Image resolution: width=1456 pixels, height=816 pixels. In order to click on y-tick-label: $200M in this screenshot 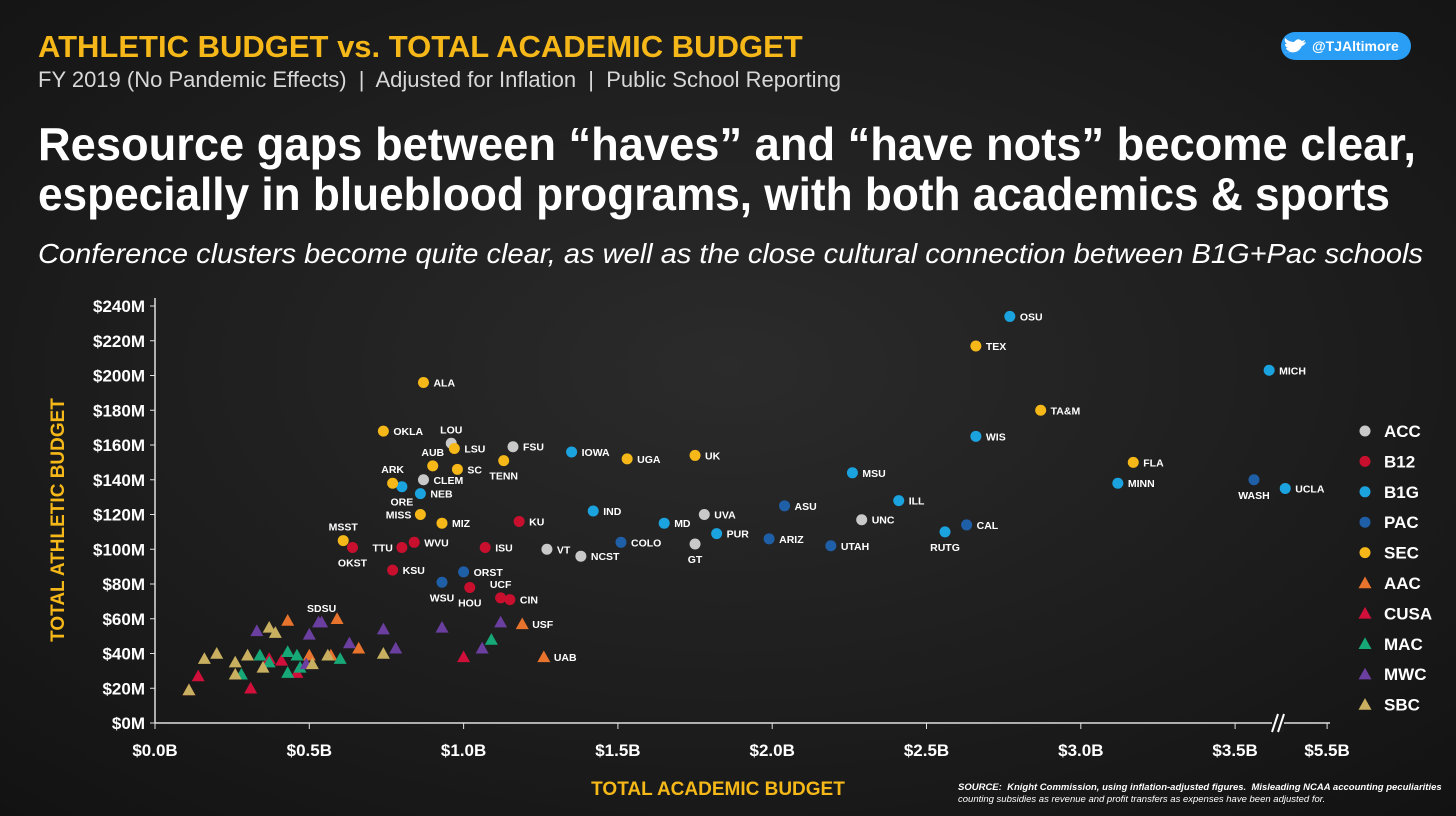, I will do `click(119, 376)`.